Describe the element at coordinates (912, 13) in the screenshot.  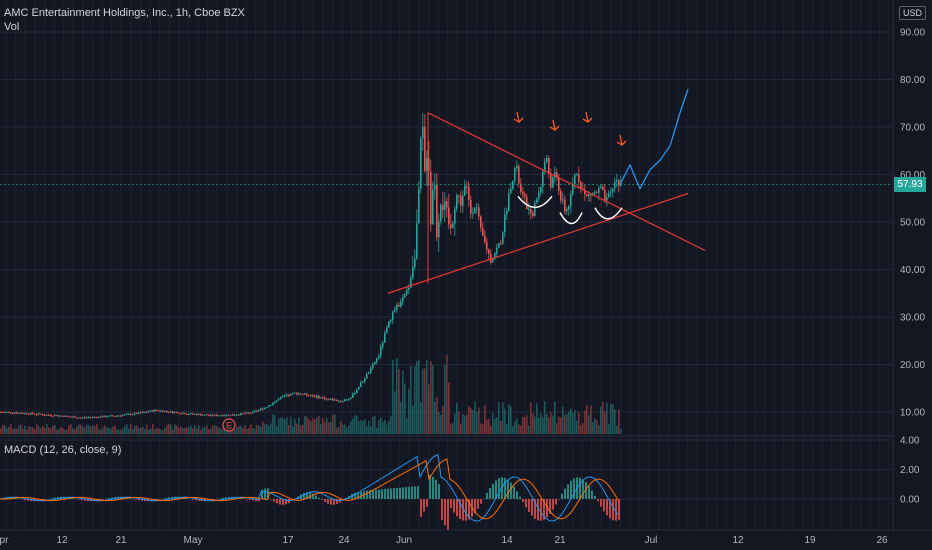
I see `currency-button: USD` at that location.